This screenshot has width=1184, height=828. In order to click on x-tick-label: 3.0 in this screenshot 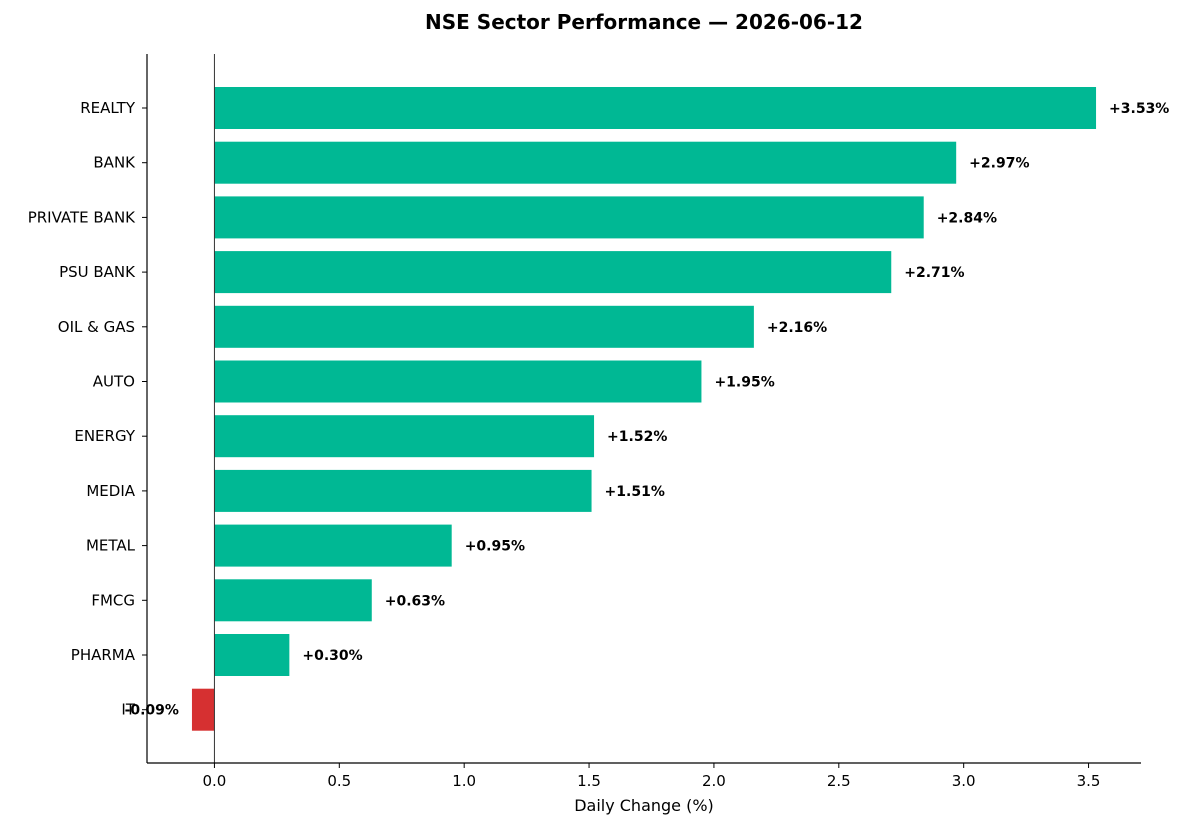, I will do `click(964, 781)`.